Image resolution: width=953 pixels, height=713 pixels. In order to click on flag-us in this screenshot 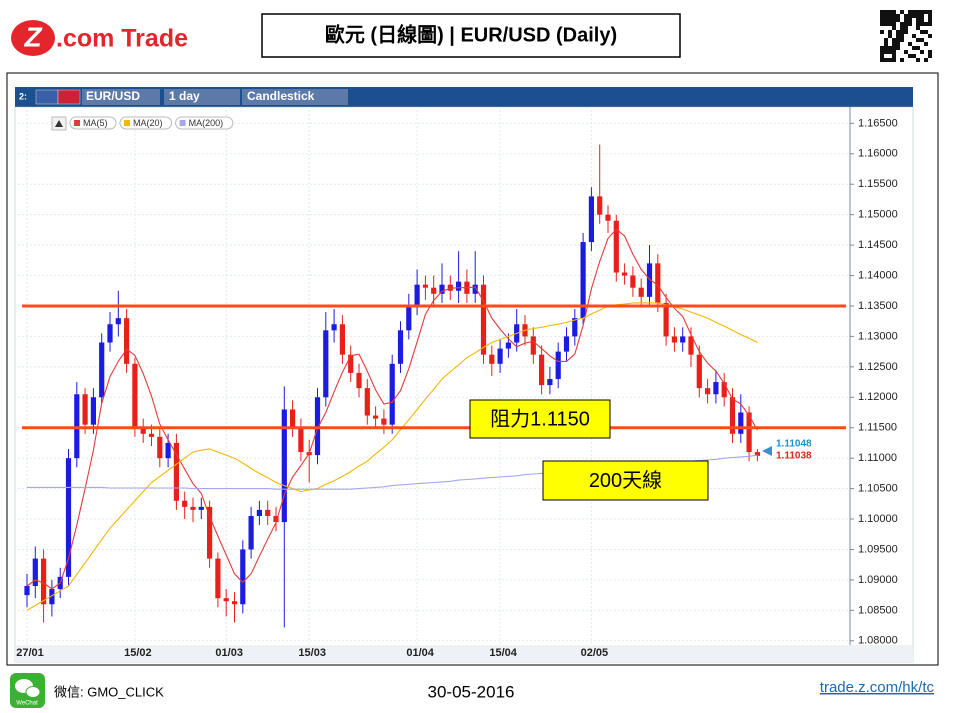, I will do `click(69, 97)`.